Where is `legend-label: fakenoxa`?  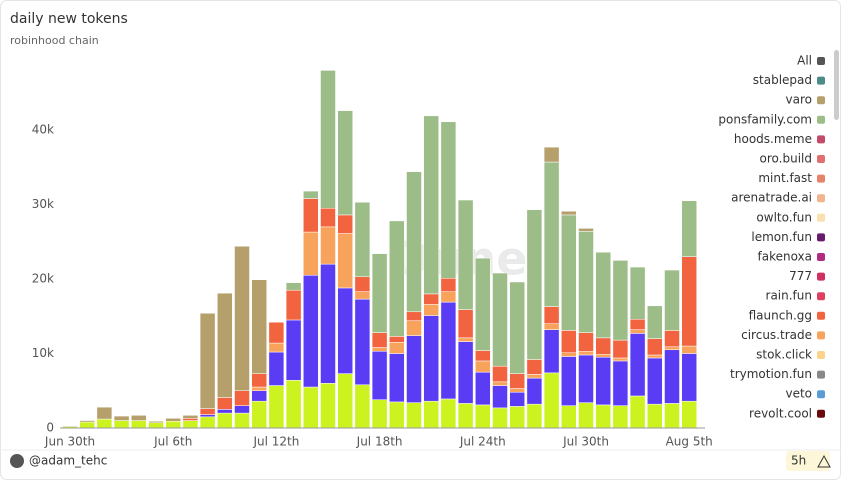
legend-label: fakenoxa is located at coordinates (784, 257).